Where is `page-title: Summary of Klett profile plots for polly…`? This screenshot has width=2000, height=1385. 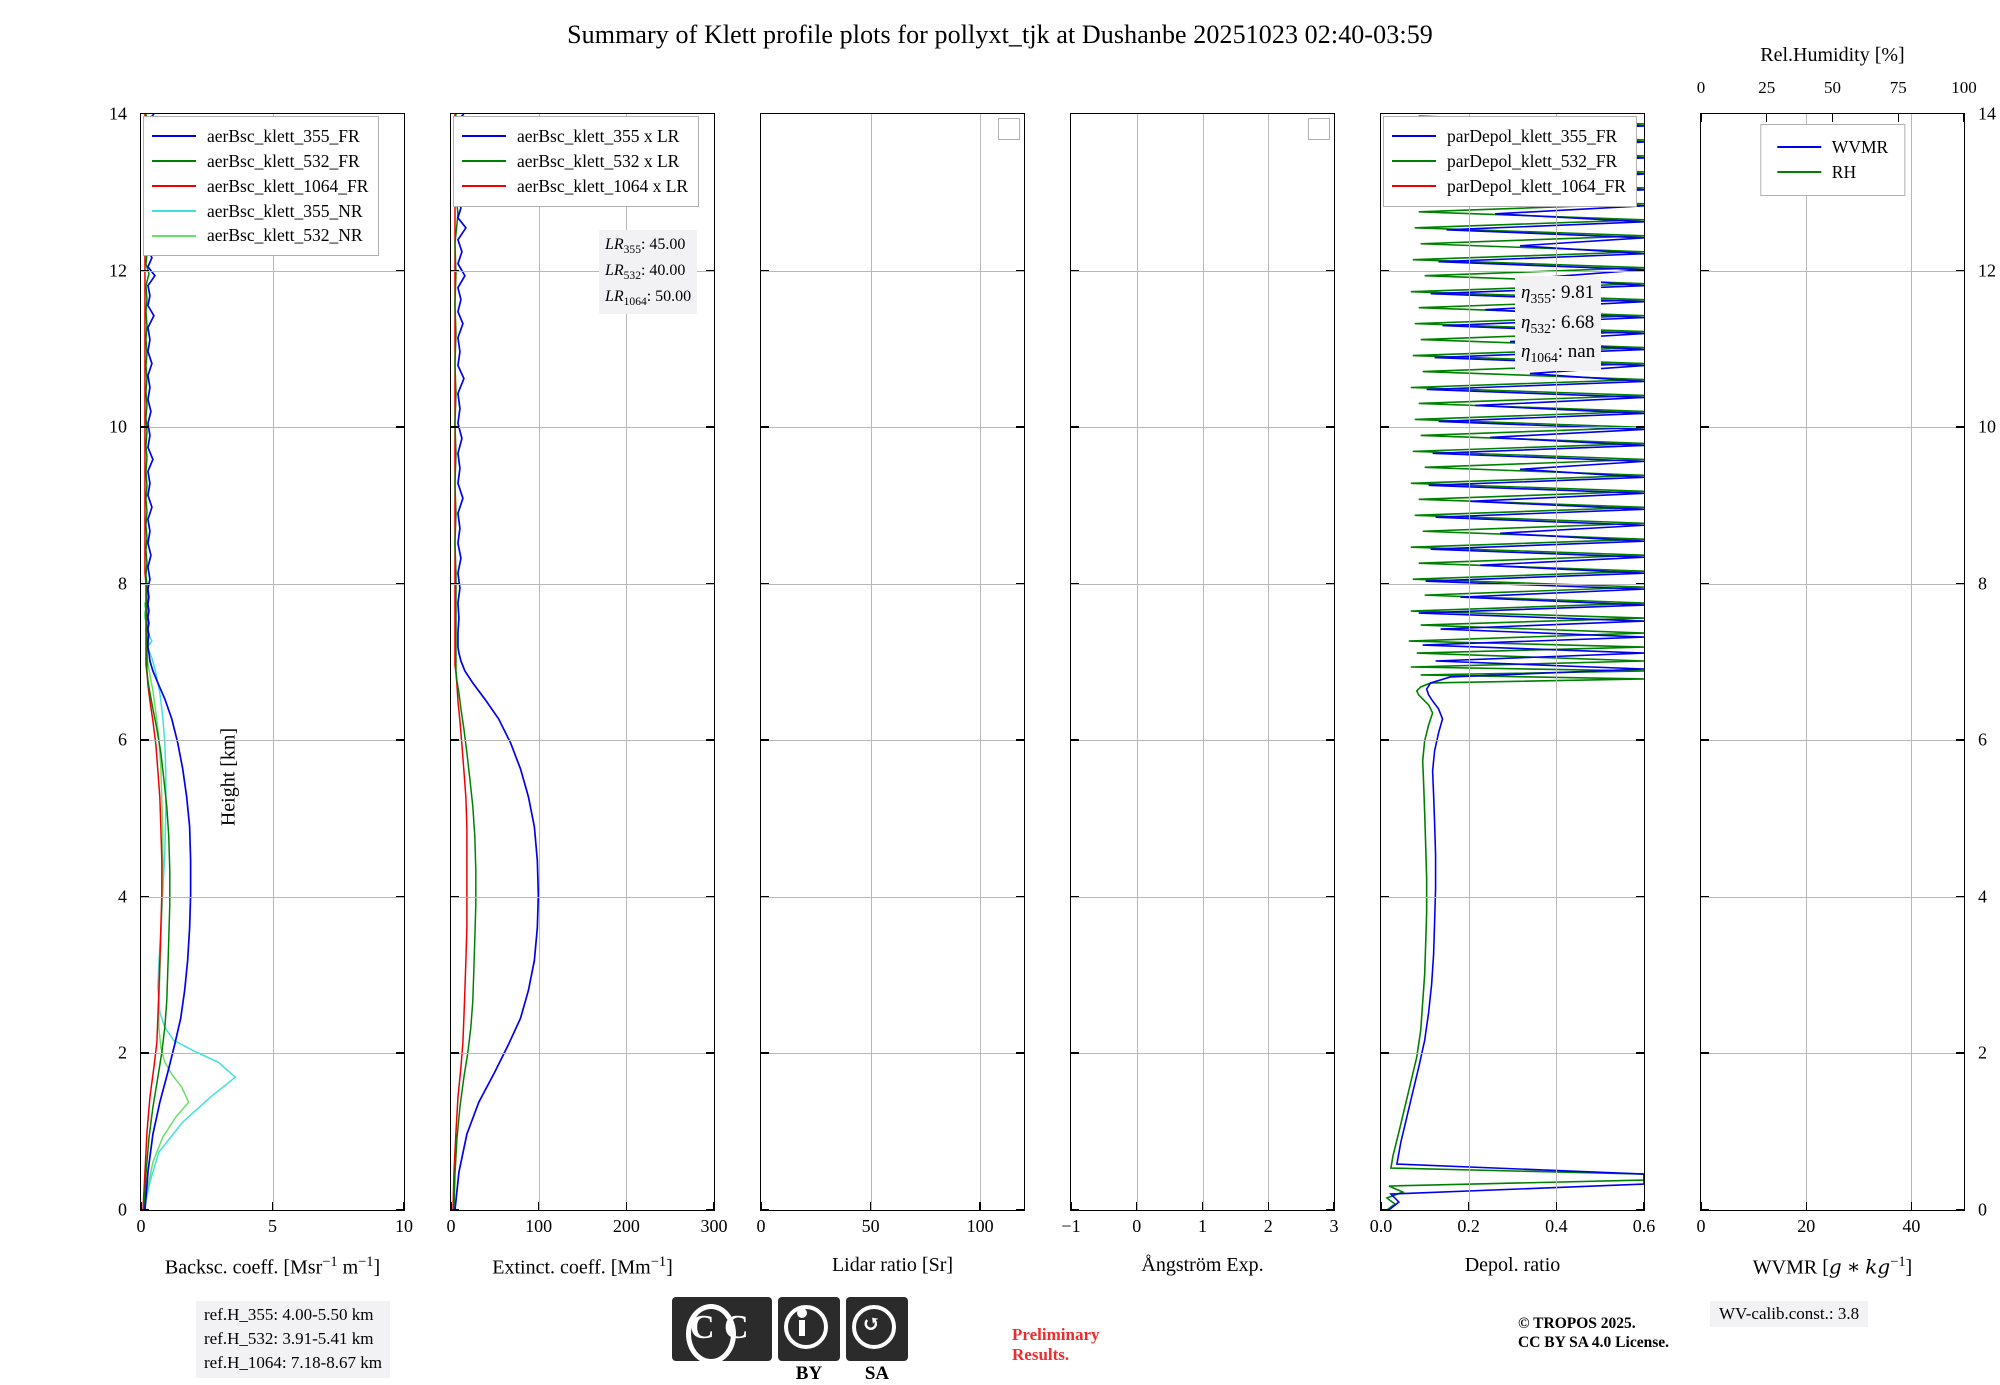 page-title: Summary of Klett profile plots for polly… is located at coordinates (1000, 34).